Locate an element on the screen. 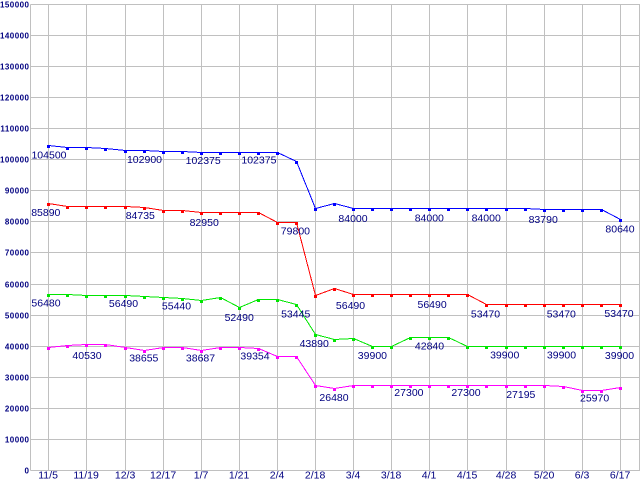 This screenshot has height=480, width=640. svg-text: 100000 is located at coordinates (14, 159).